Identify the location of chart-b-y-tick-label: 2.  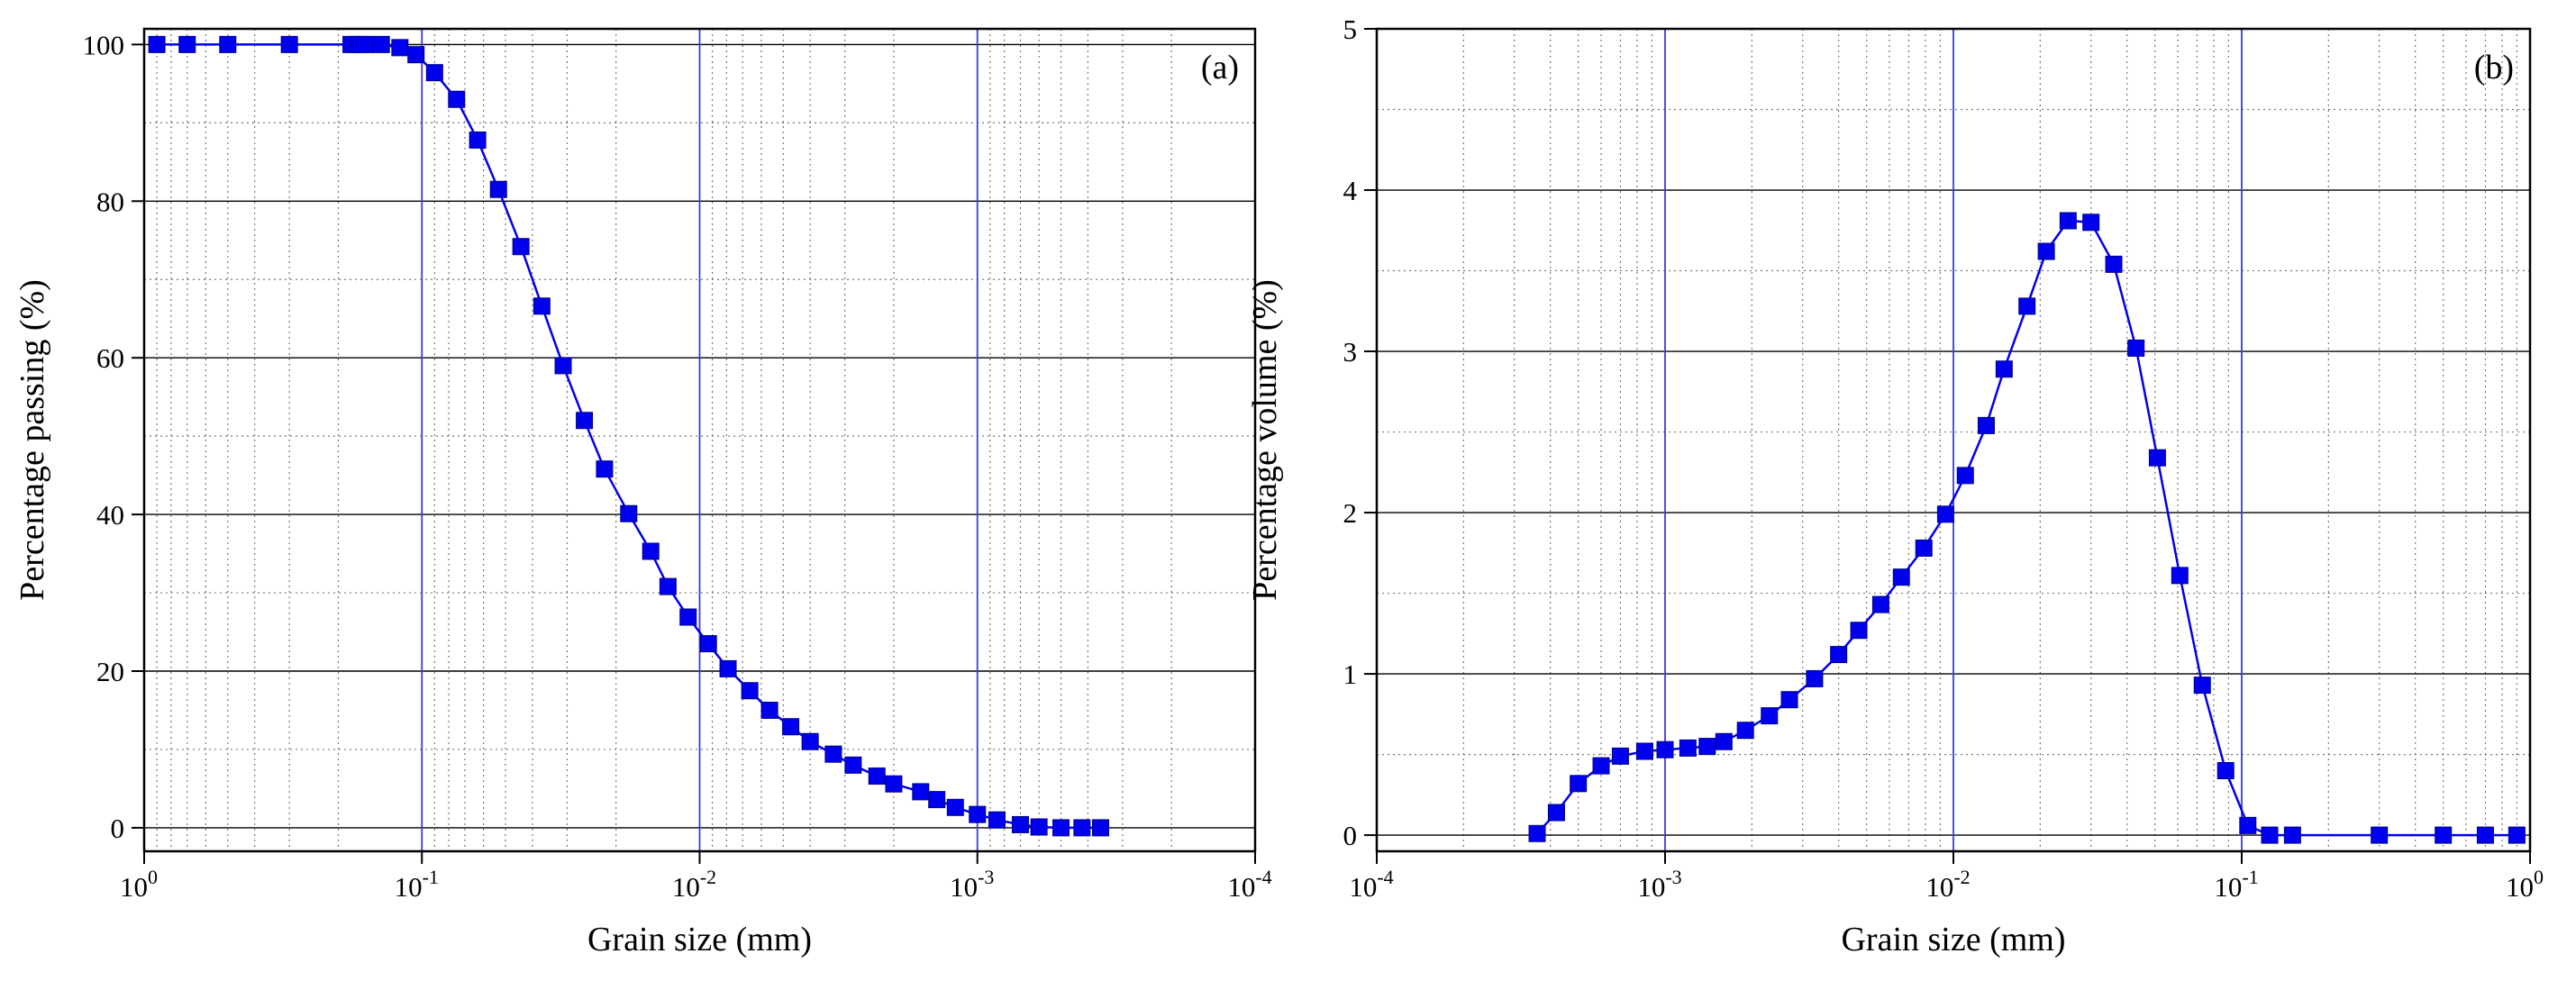
(1350, 513).